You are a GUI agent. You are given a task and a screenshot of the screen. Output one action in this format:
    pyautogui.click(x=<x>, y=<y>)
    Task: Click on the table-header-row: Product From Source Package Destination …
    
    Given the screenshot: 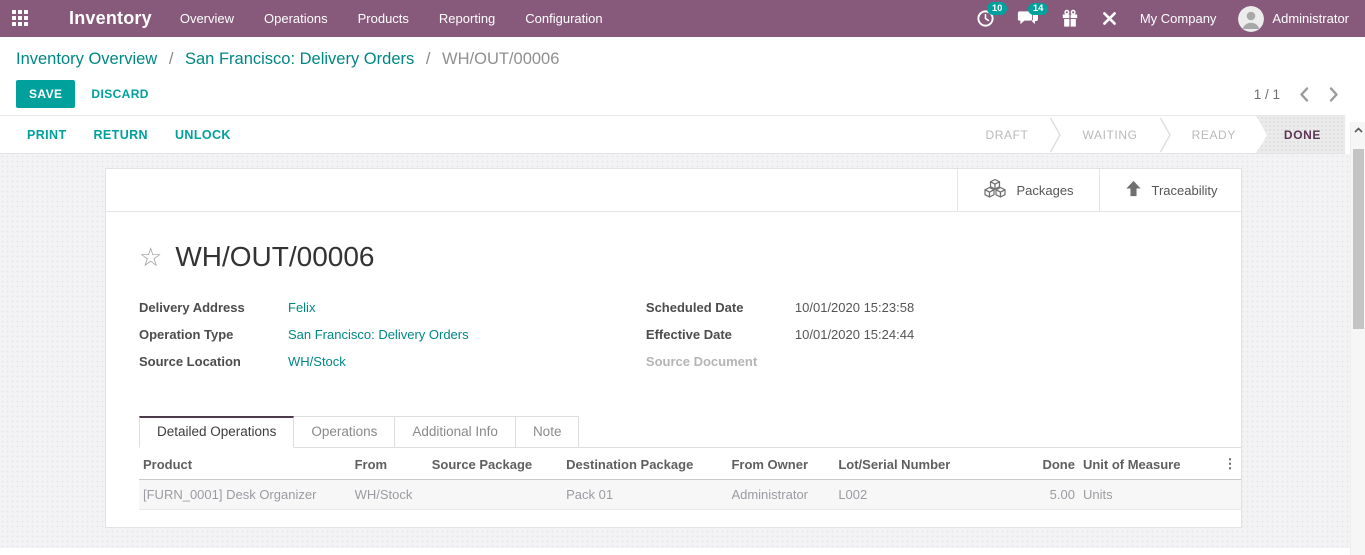 What is the action you would take?
    pyautogui.click(x=690, y=464)
    